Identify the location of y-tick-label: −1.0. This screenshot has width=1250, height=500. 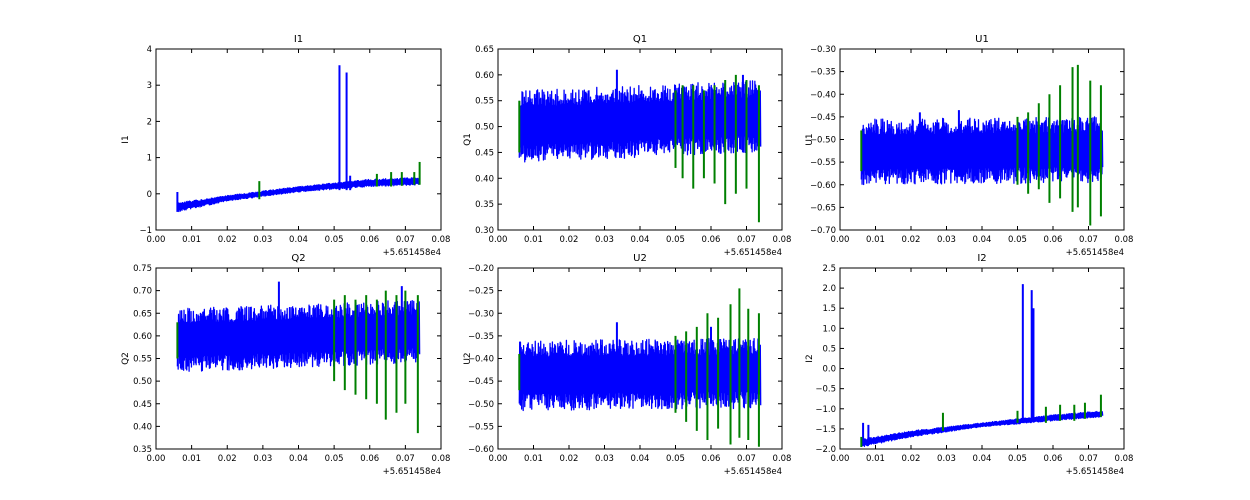
(825, 410).